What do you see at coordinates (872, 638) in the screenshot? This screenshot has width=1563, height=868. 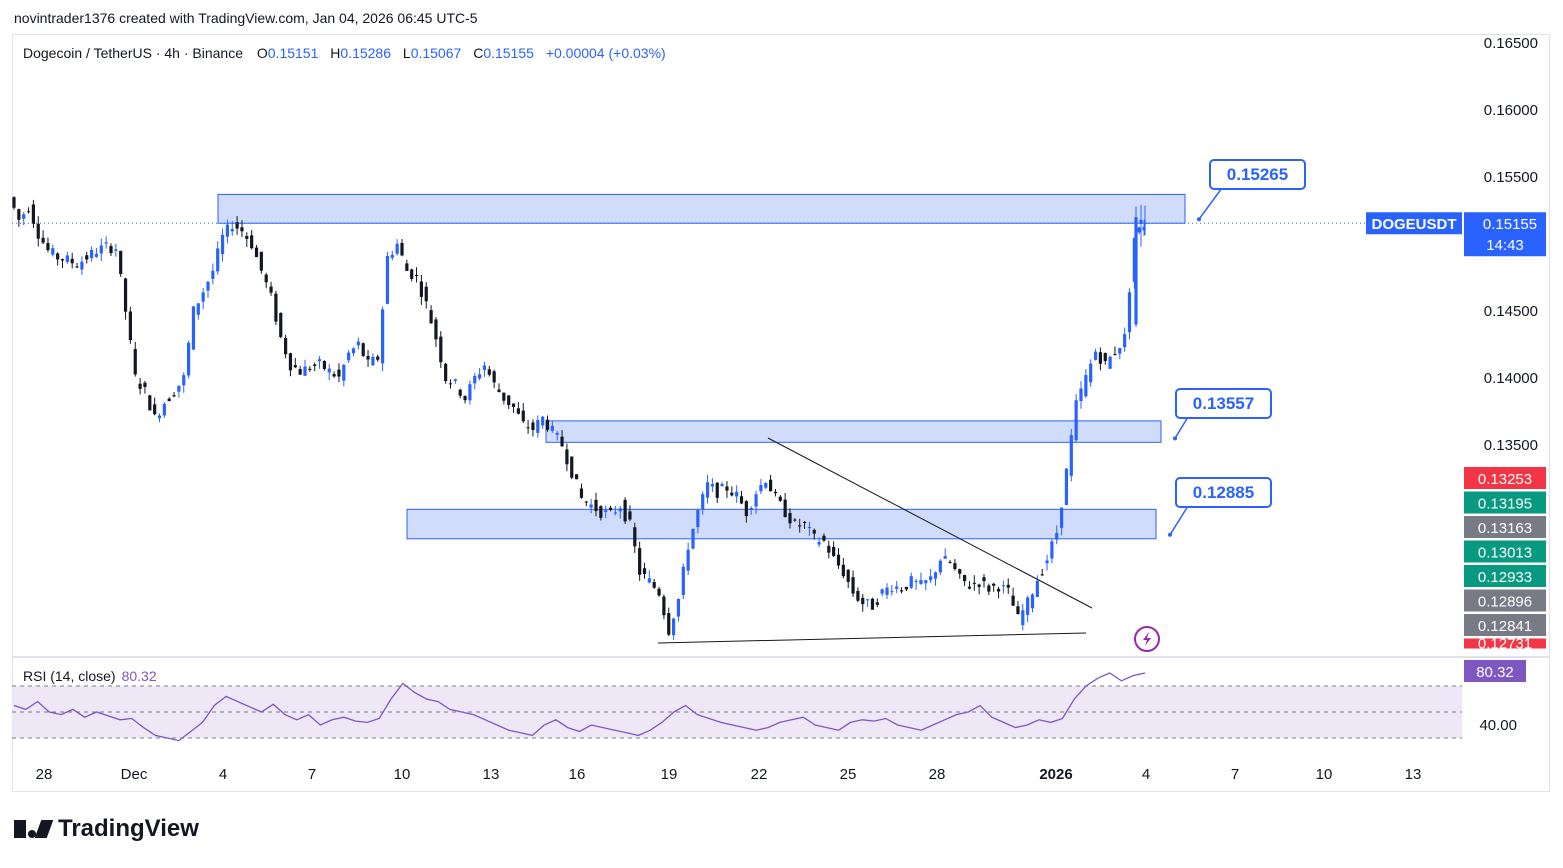 I see `support-trendline` at bounding box center [872, 638].